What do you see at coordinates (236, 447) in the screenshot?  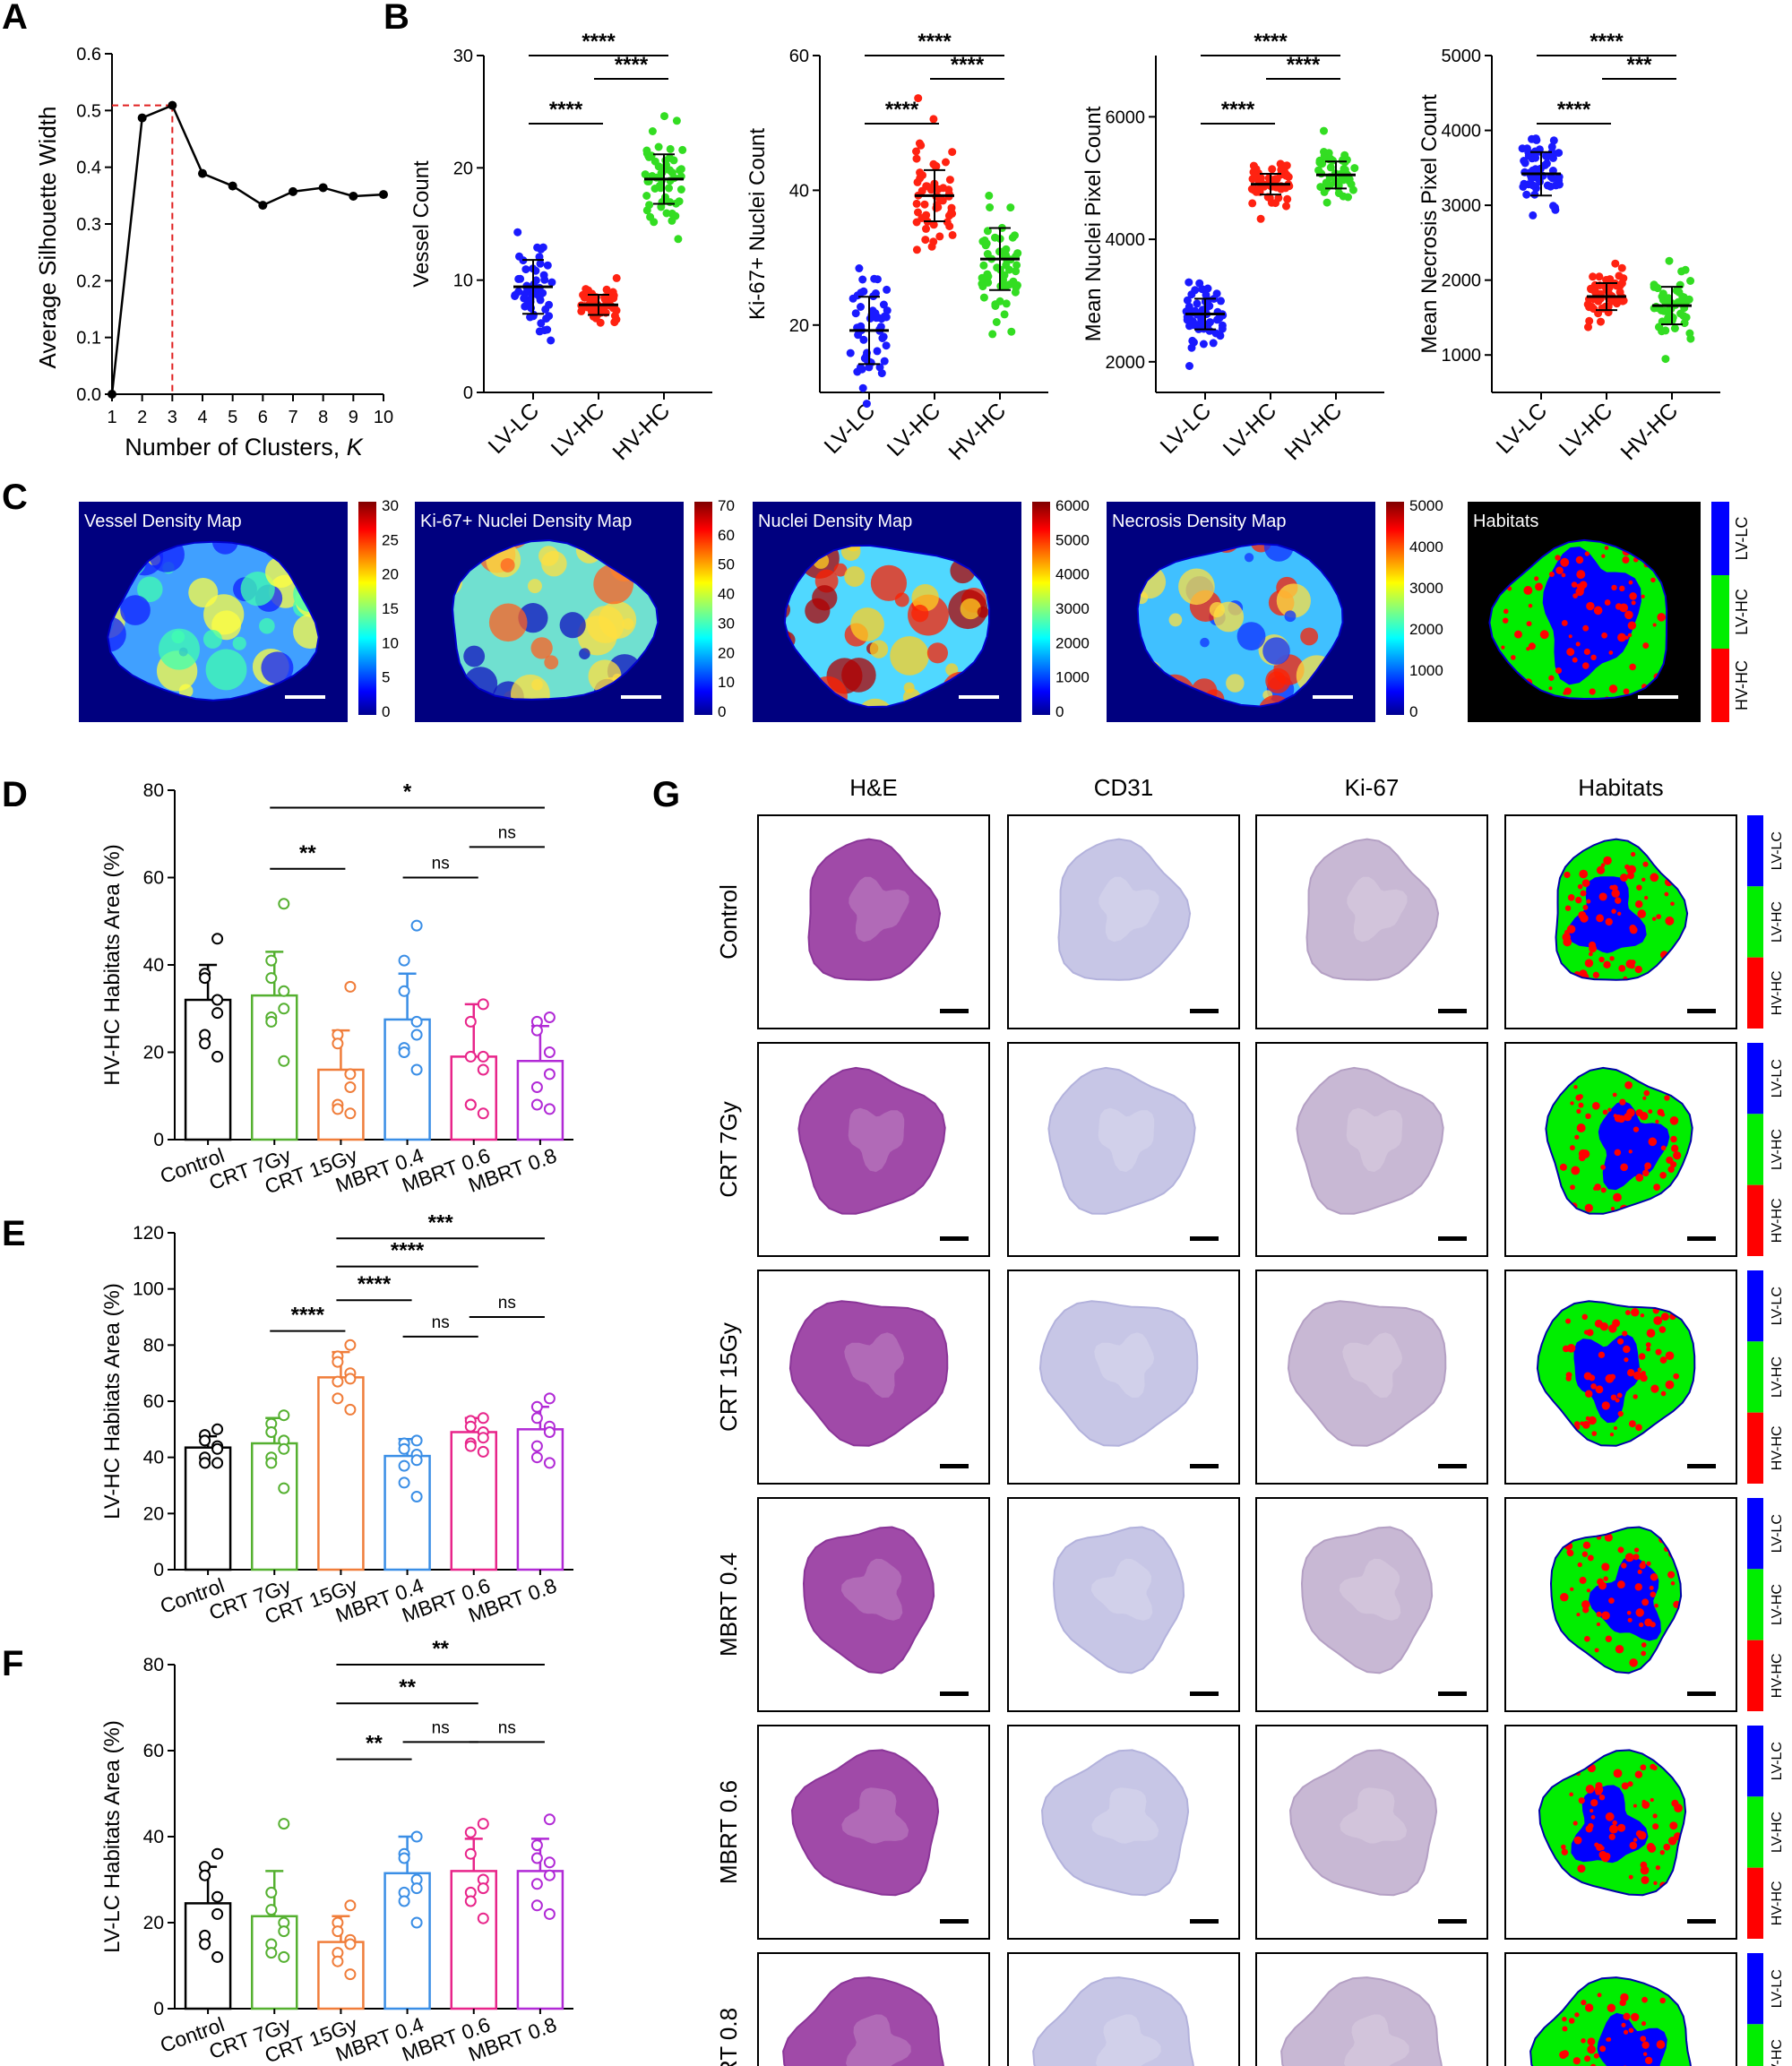 I see `panel-a-x-axis-label-main: Number of Clusters,` at bounding box center [236, 447].